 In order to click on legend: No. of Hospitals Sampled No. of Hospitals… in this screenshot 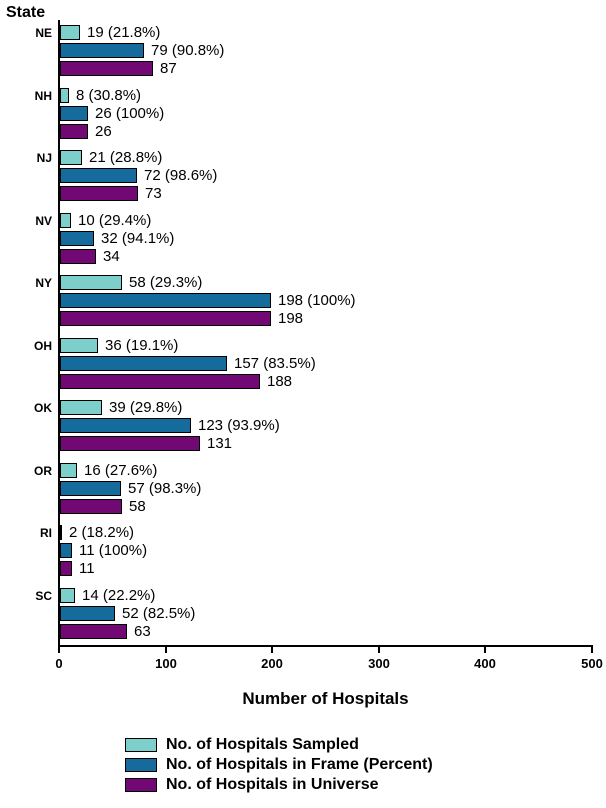, I will do `click(279, 765)`.